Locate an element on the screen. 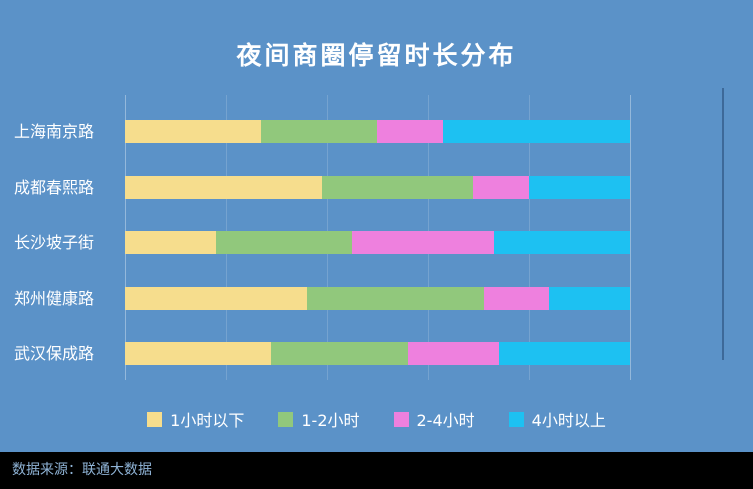  legend-item: 2-4小时 is located at coordinates (434, 419).